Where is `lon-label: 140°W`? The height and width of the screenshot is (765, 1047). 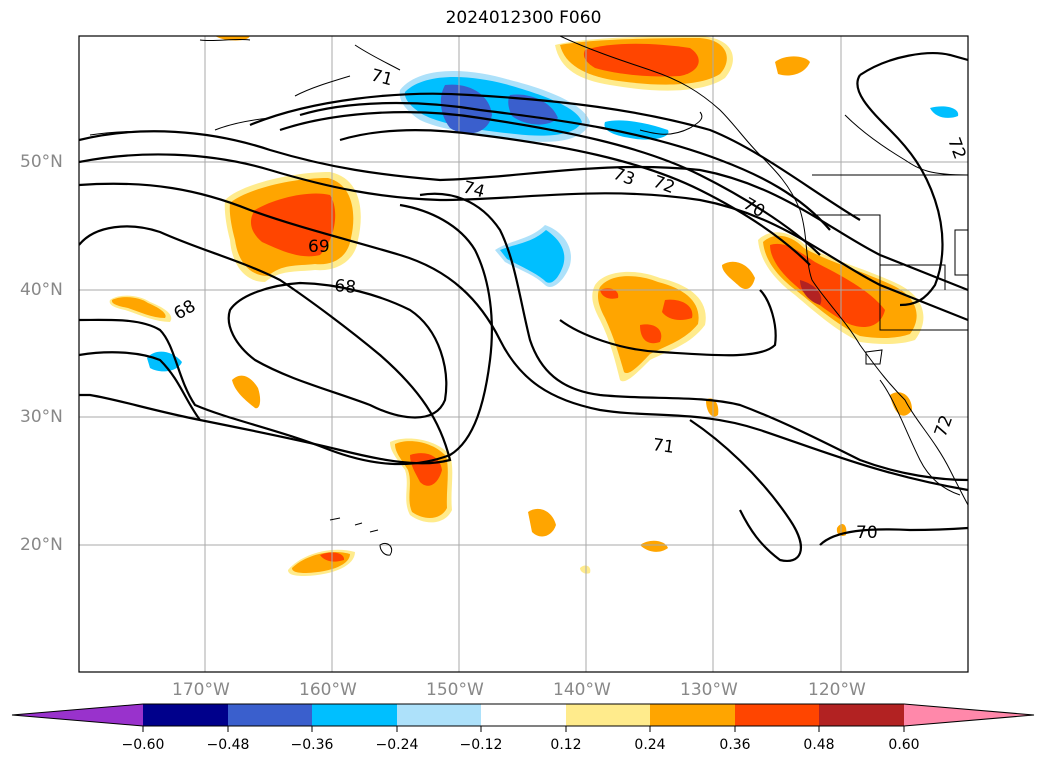 lon-label: 140°W is located at coordinates (582, 690).